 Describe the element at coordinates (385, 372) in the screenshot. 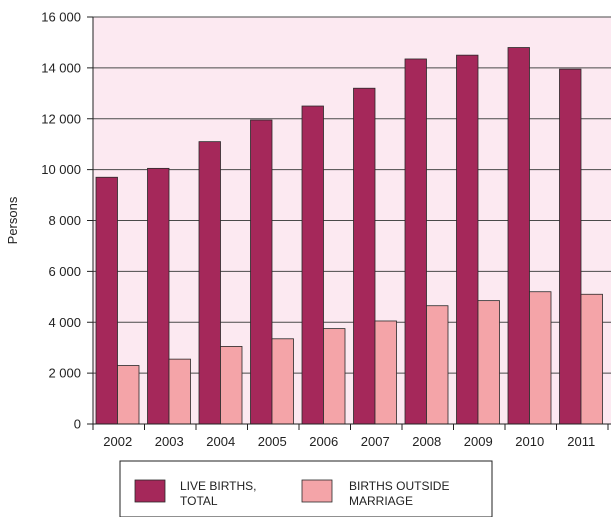

I see `bar-outside-marriage-2007` at that location.